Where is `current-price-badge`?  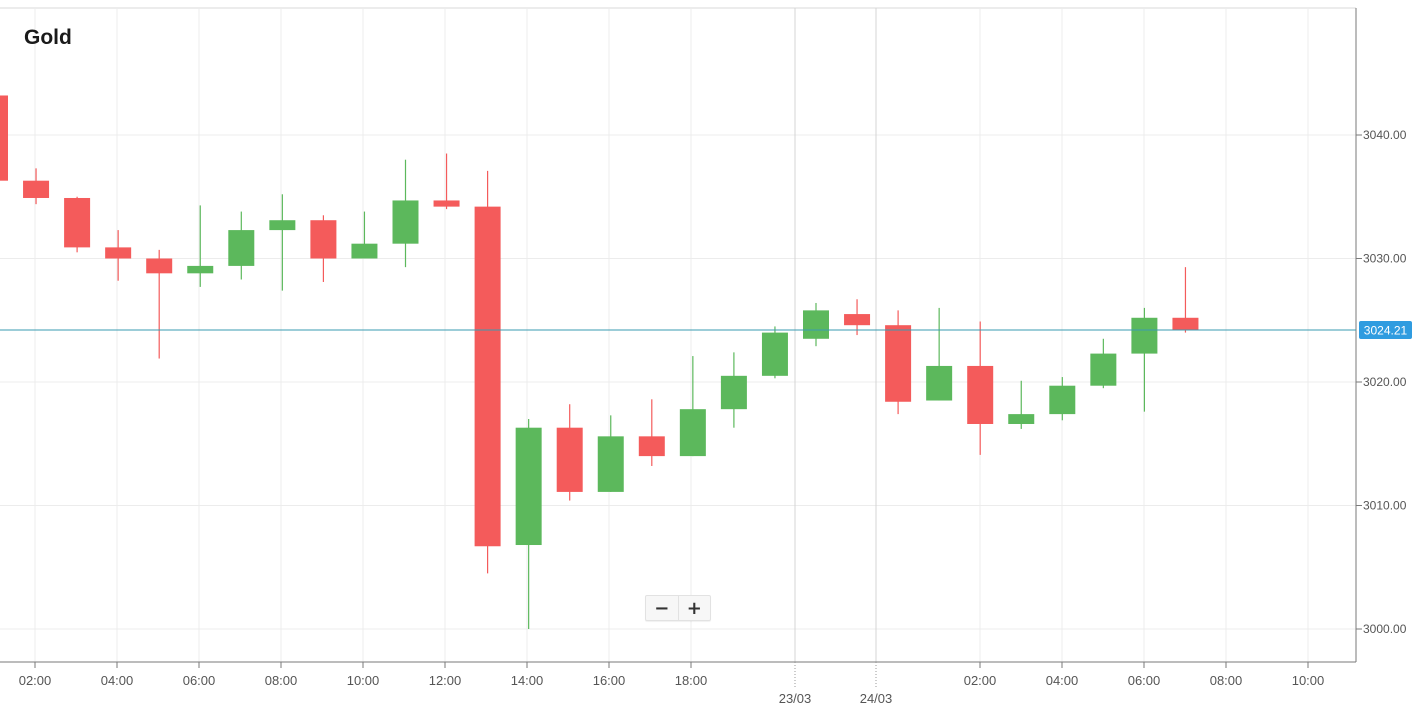
current-price-badge is located at coordinates (1385, 330).